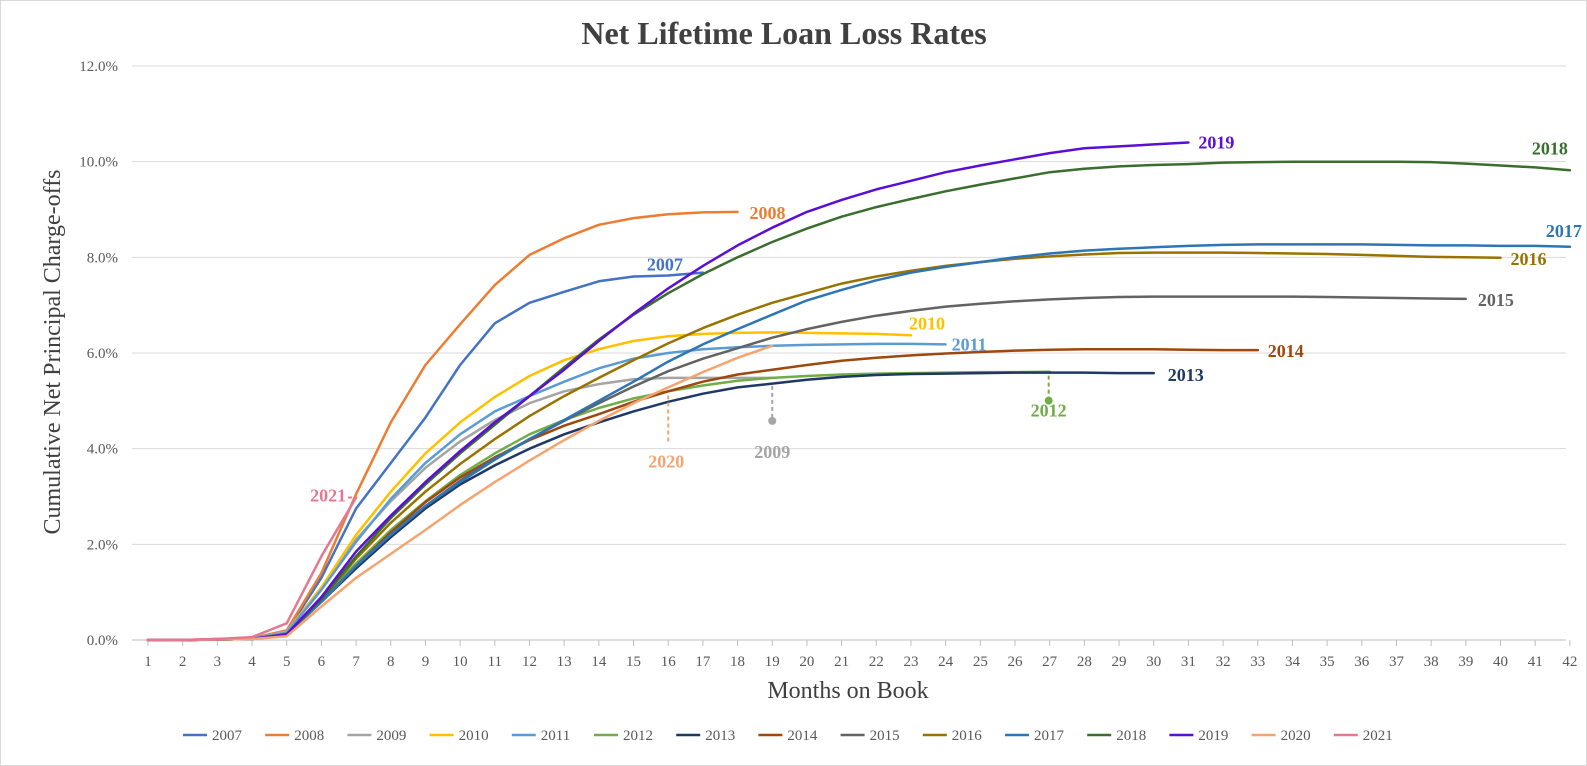 The height and width of the screenshot is (766, 1587). I want to click on callout-label-2020: 2020, so click(666, 461).